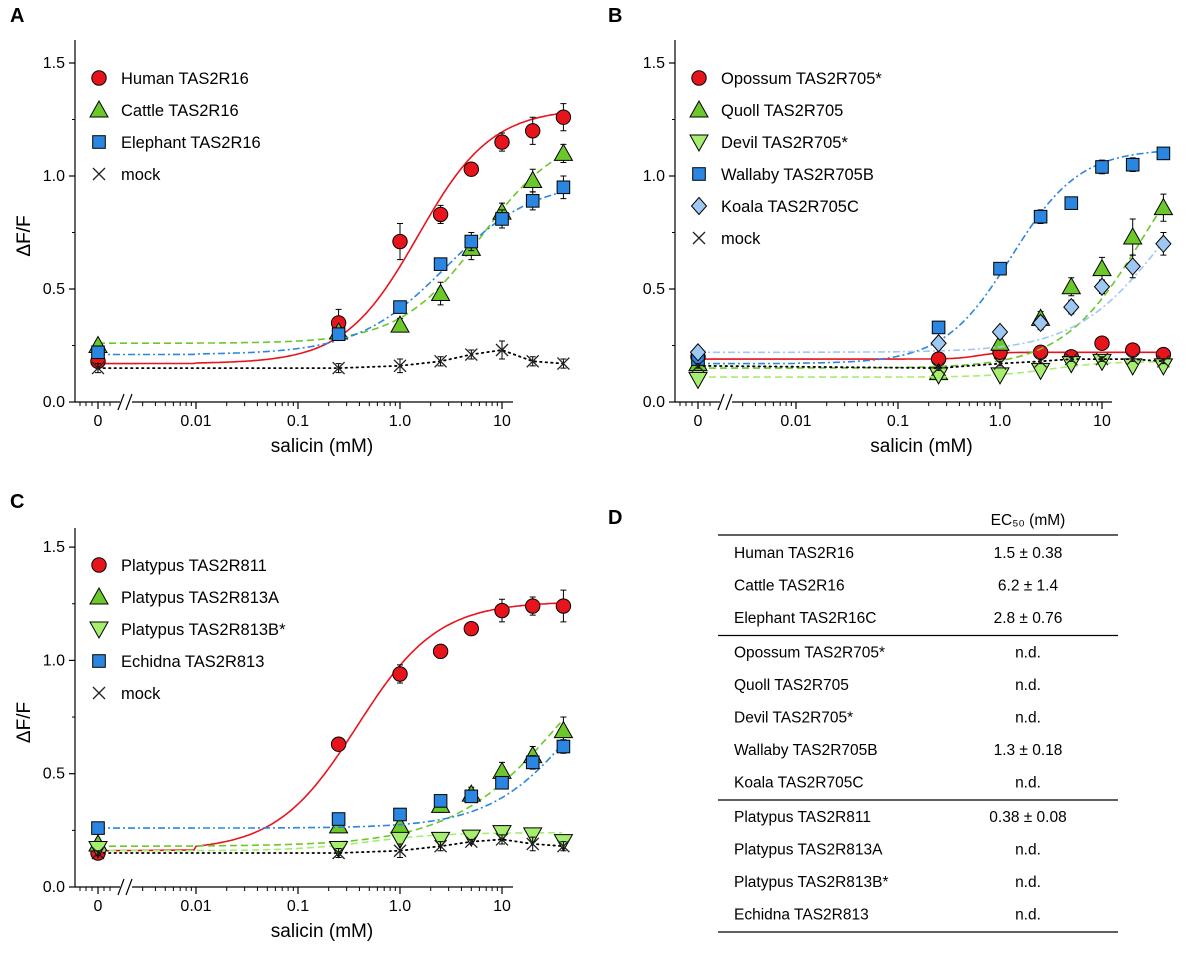  I want to click on x-tick-label: 0, so click(698, 421).